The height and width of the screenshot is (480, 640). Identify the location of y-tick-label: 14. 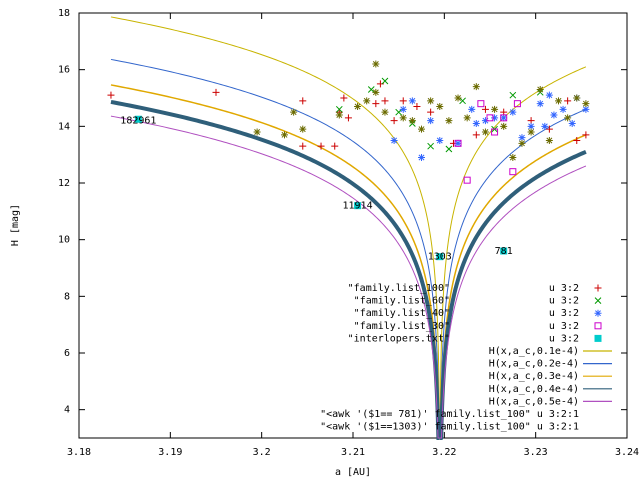
(64, 126).